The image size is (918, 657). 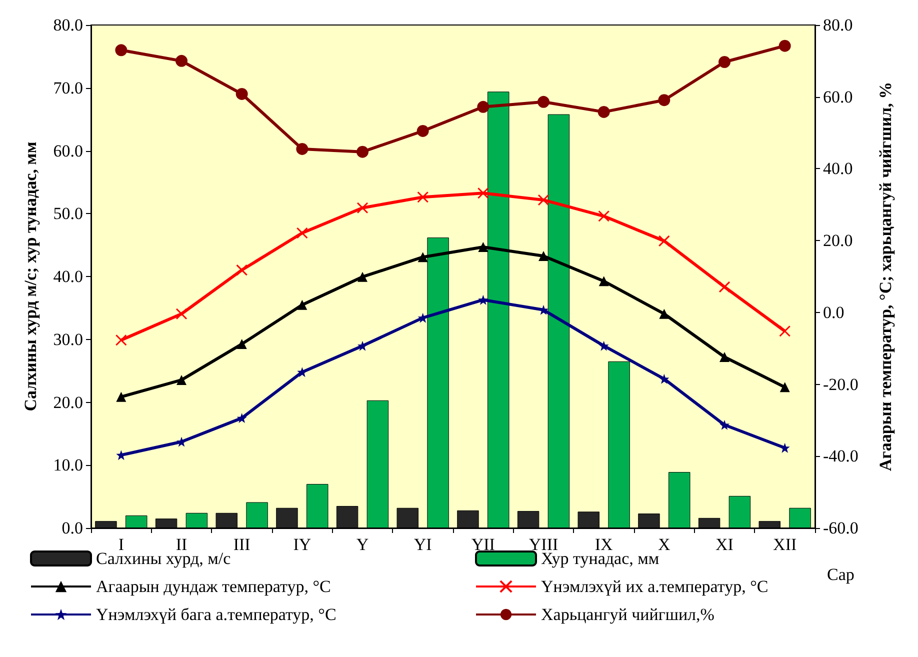 I want to click on x-tick-label: XI, so click(x=725, y=544).